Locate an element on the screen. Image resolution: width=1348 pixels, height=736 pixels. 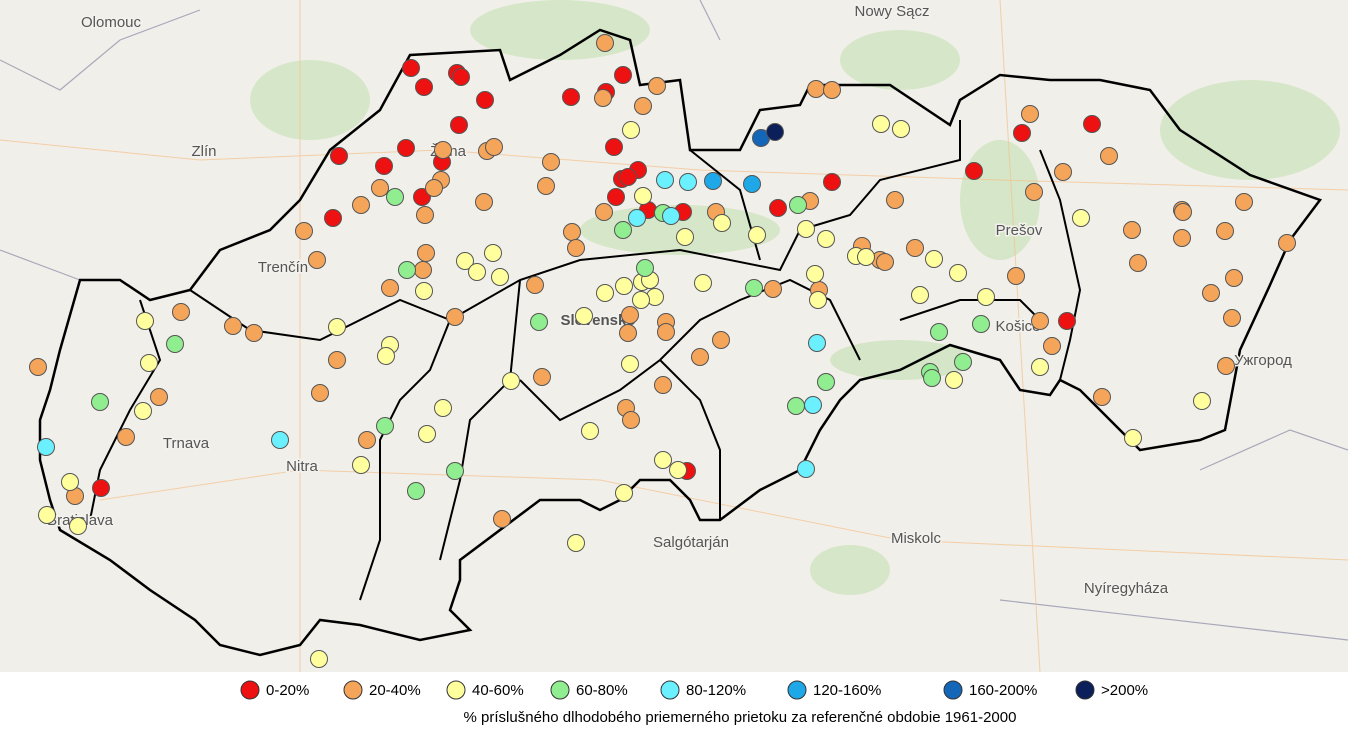
legend-label: 80-120% is located at coordinates (716, 690).